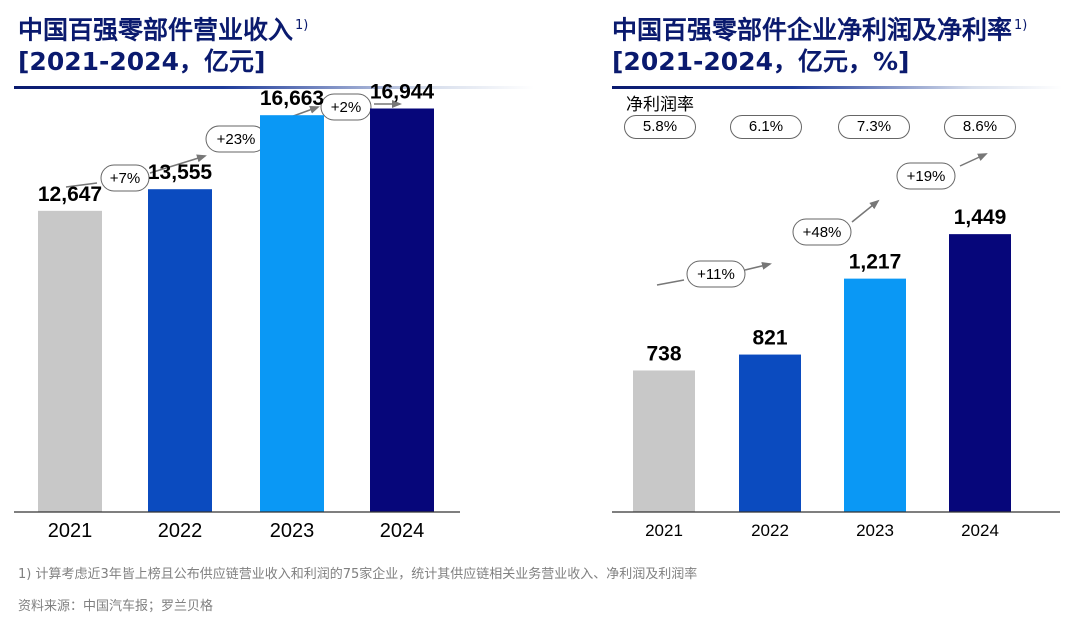 Image resolution: width=1080 pixels, height=620 pixels. I want to click on bar-value-label: 13,555, so click(180, 172).